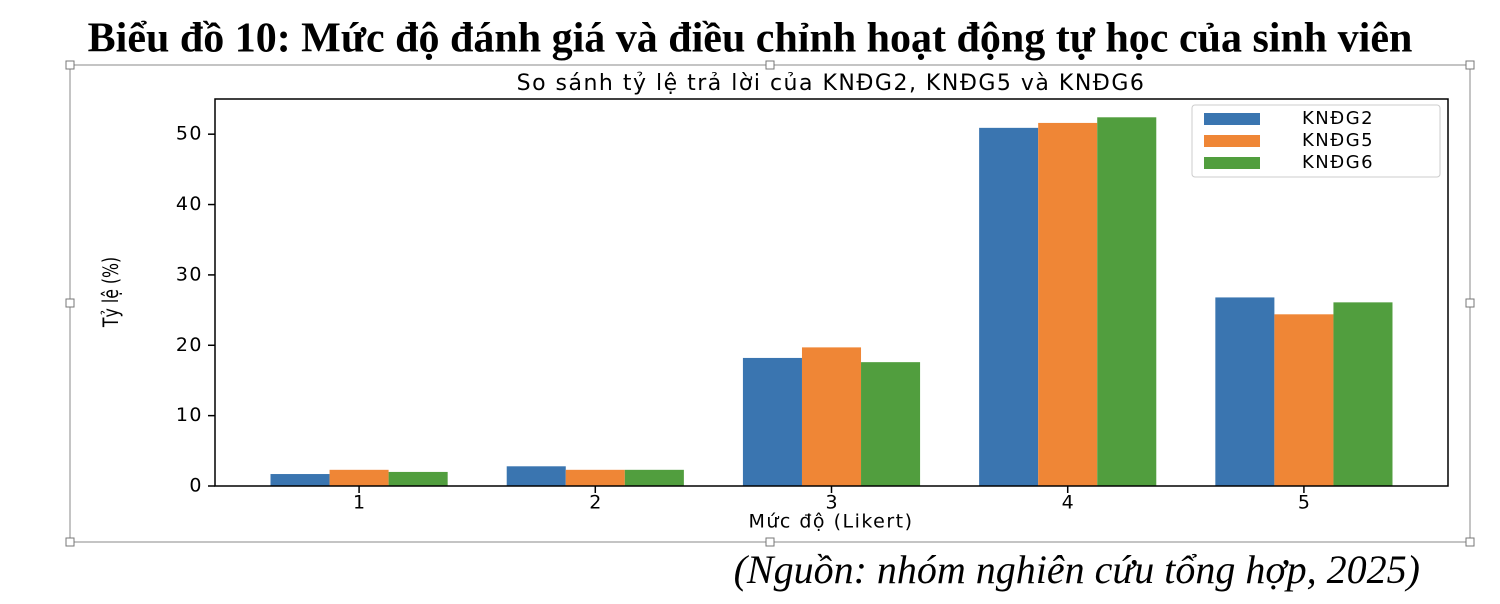  Describe the element at coordinates (1338, 140) in the screenshot. I see `legend-label: KNĐG5` at that location.